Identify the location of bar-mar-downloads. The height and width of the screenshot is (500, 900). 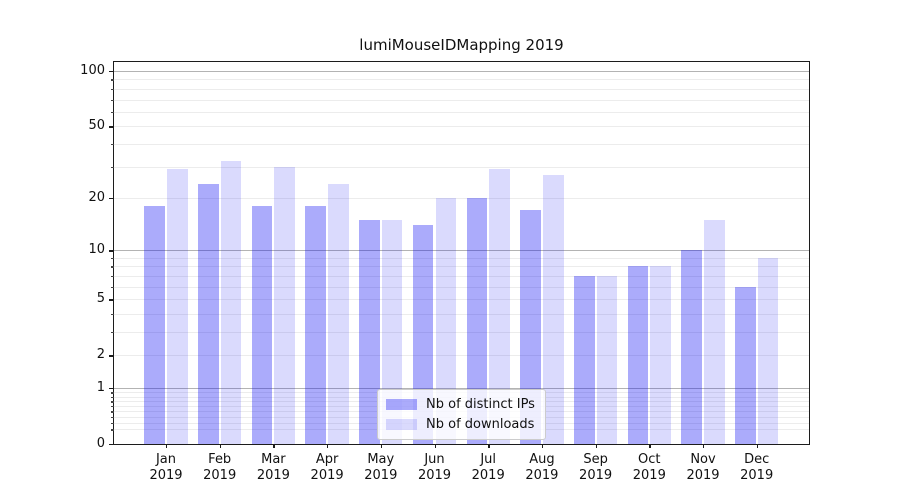
(285, 305).